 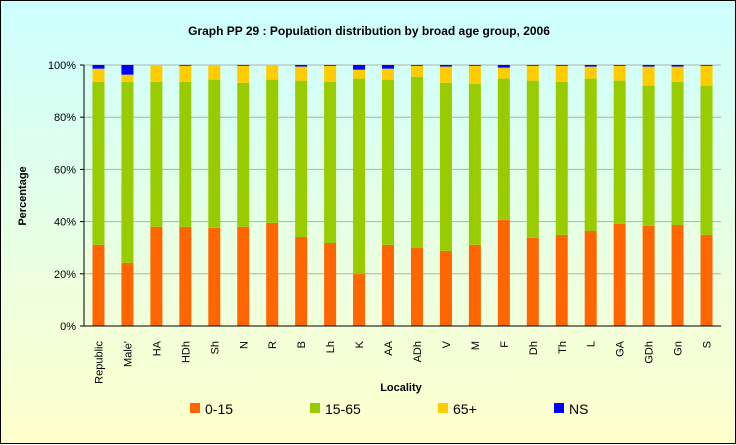 I want to click on bar-NS-F, so click(x=503, y=66).